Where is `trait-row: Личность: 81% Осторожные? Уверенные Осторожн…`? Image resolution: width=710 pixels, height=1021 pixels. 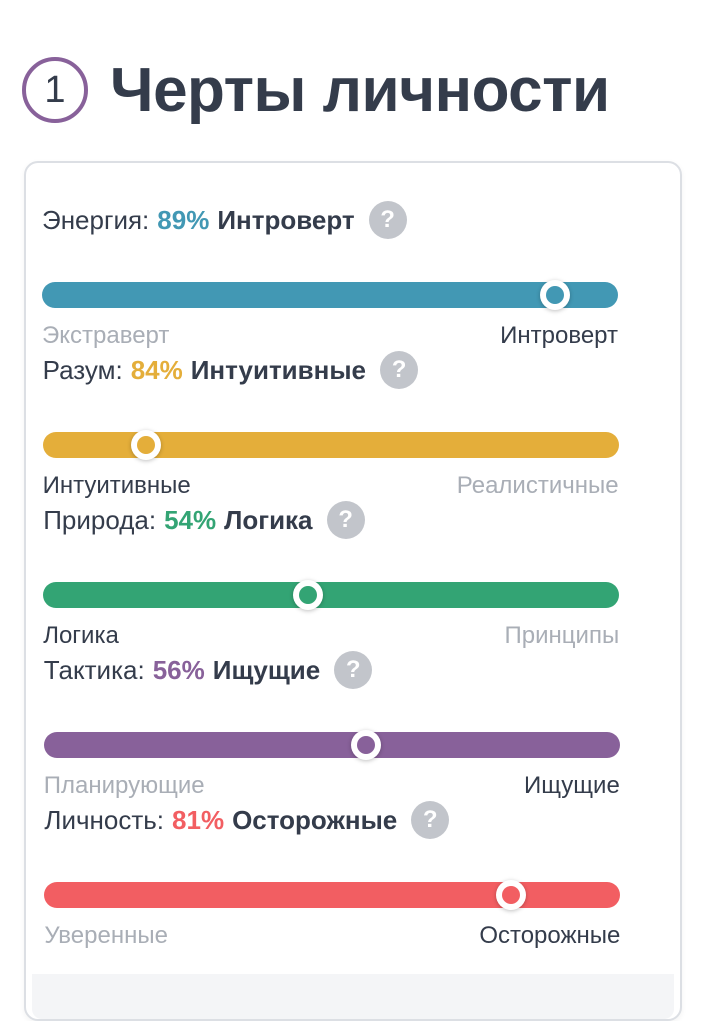
trait-row: Личность: 81% Осторожные? Уверенные Осторожн… is located at coordinates (332, 874).